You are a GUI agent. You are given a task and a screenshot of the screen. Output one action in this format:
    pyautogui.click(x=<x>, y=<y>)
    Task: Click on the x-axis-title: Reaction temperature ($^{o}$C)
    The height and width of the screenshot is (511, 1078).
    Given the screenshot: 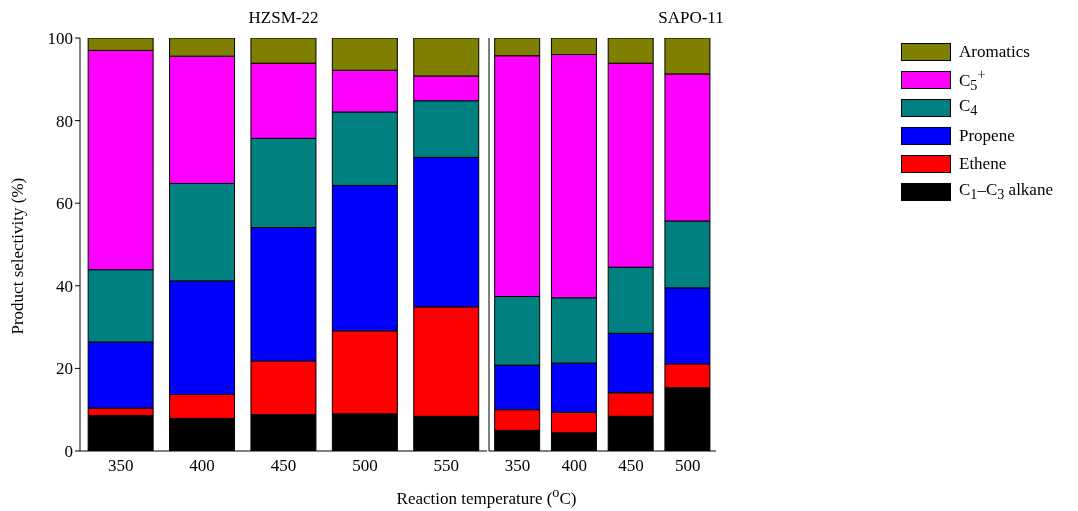 What is the action you would take?
    pyautogui.click(x=486, y=496)
    